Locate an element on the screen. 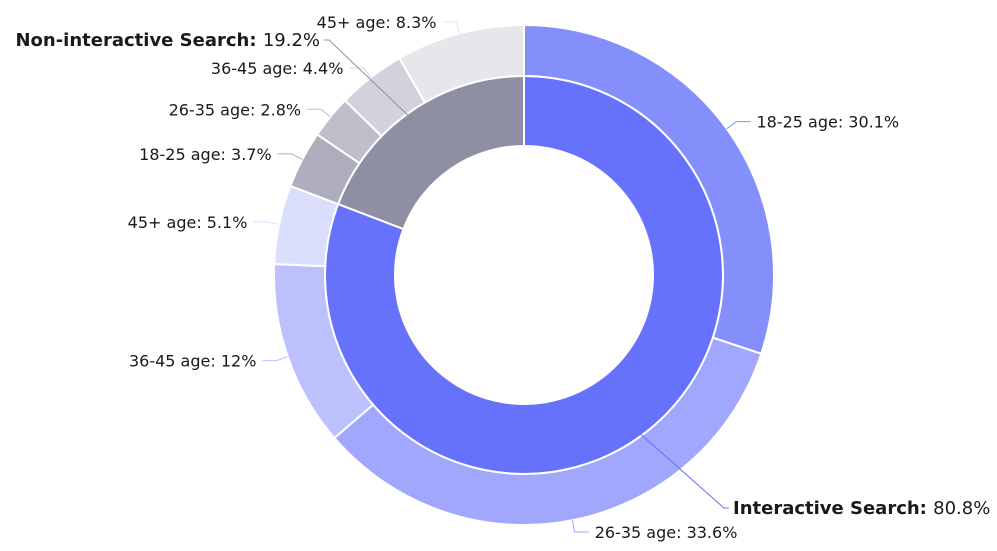 The width and height of the screenshot is (997, 551). data-label: 36-45 age: 4.4% is located at coordinates (277, 68).